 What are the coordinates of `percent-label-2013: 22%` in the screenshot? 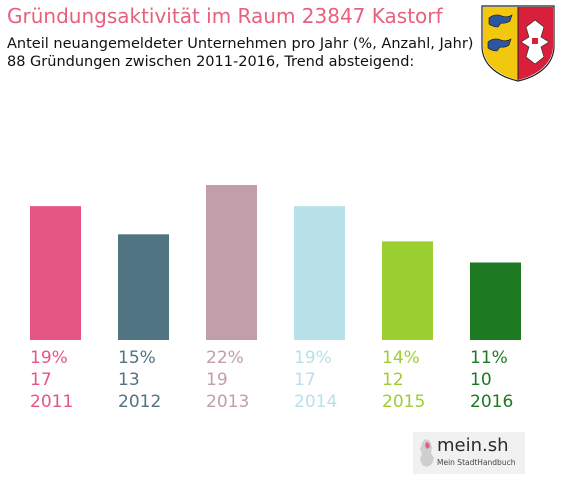 It's located at (225, 358).